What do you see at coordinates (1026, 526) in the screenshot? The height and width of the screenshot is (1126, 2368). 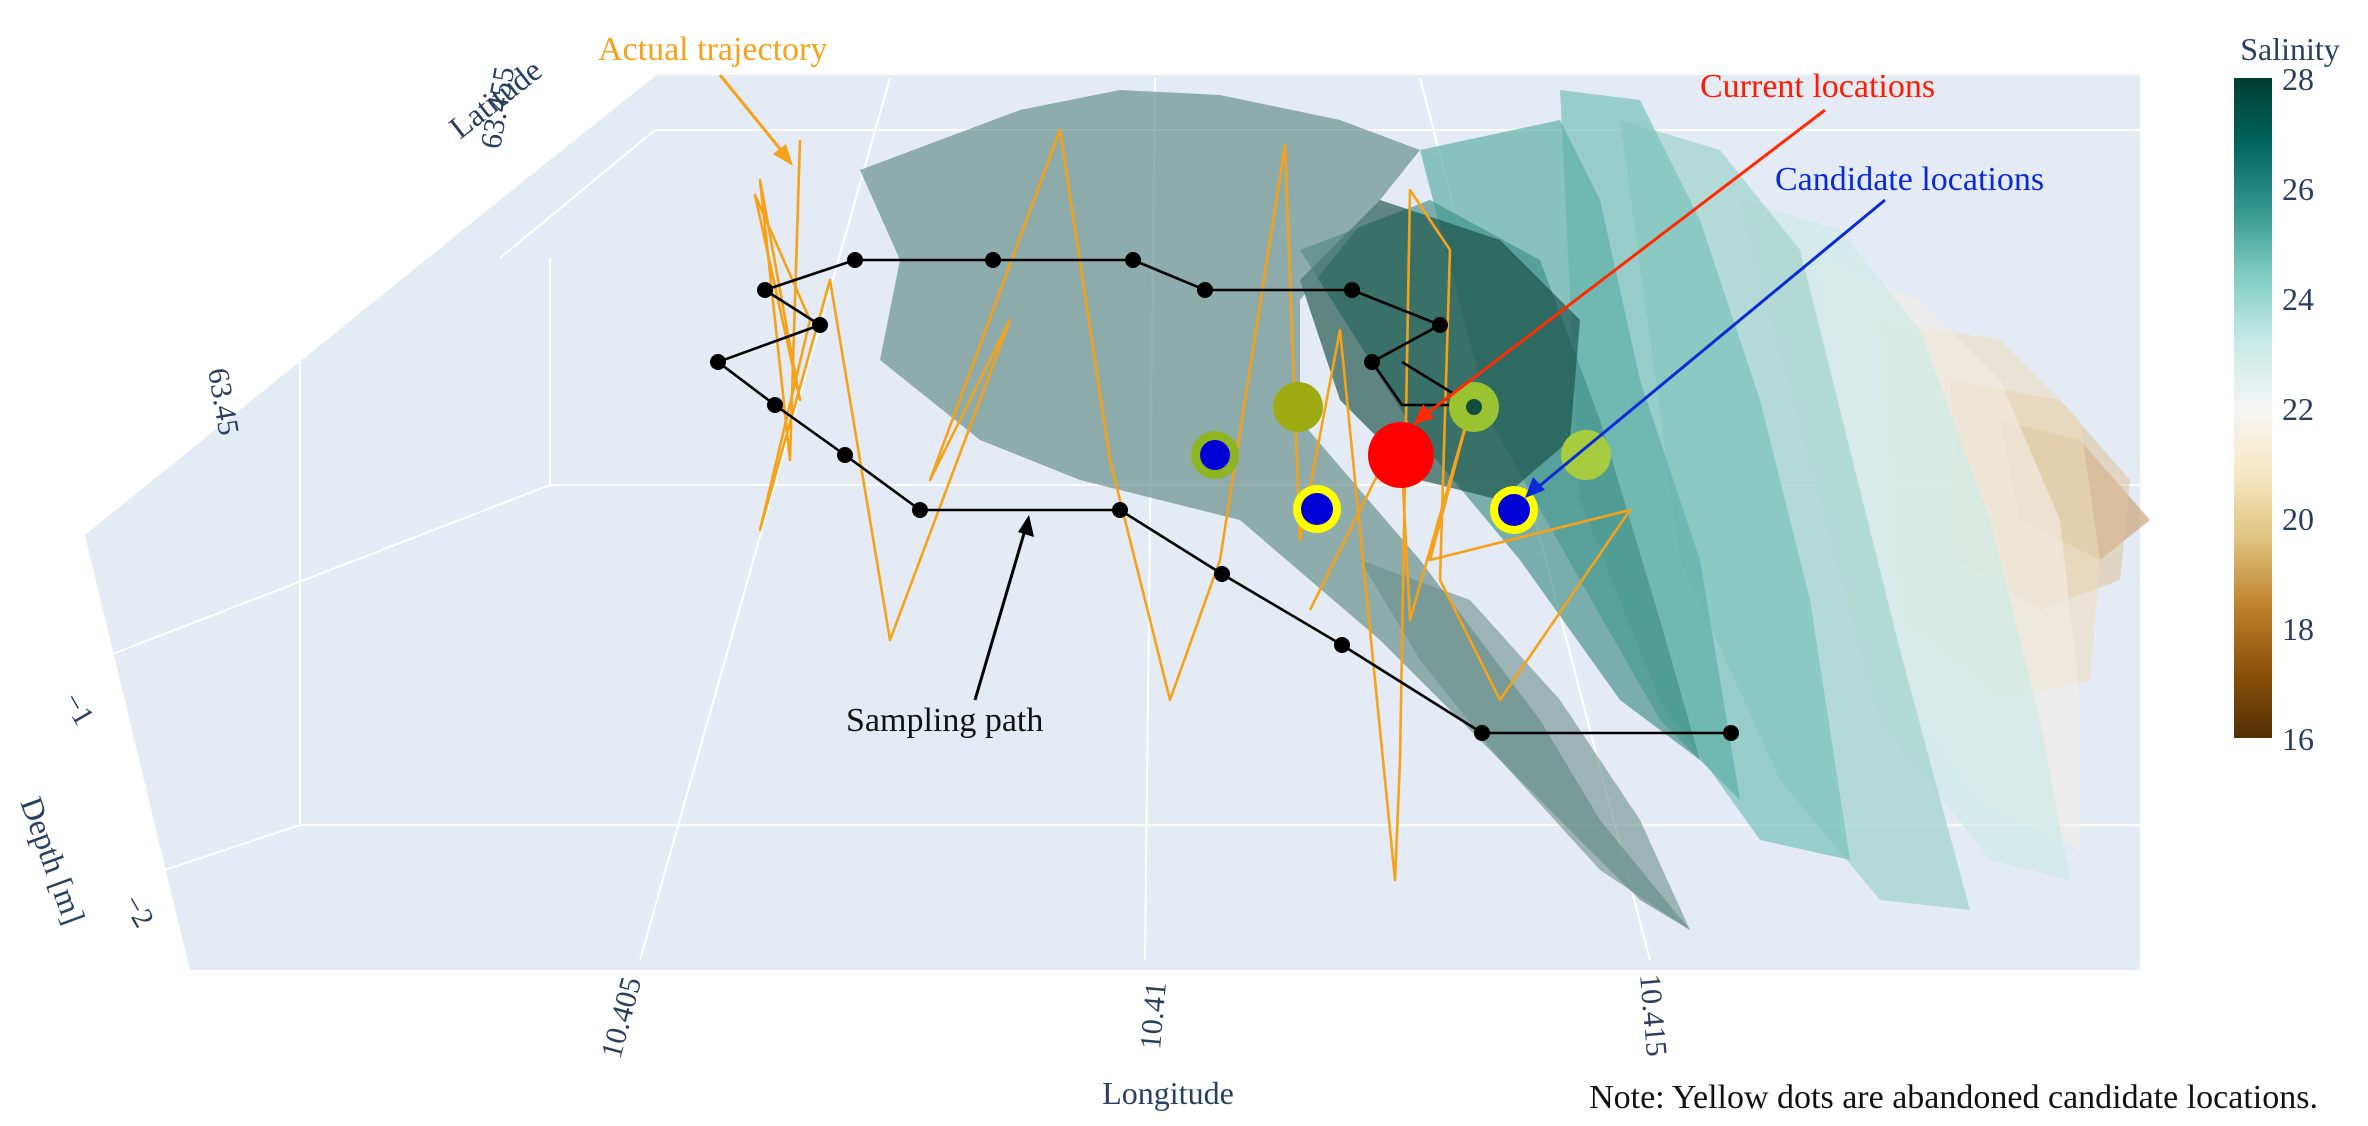 I see `arrowhead-sampling-path` at bounding box center [1026, 526].